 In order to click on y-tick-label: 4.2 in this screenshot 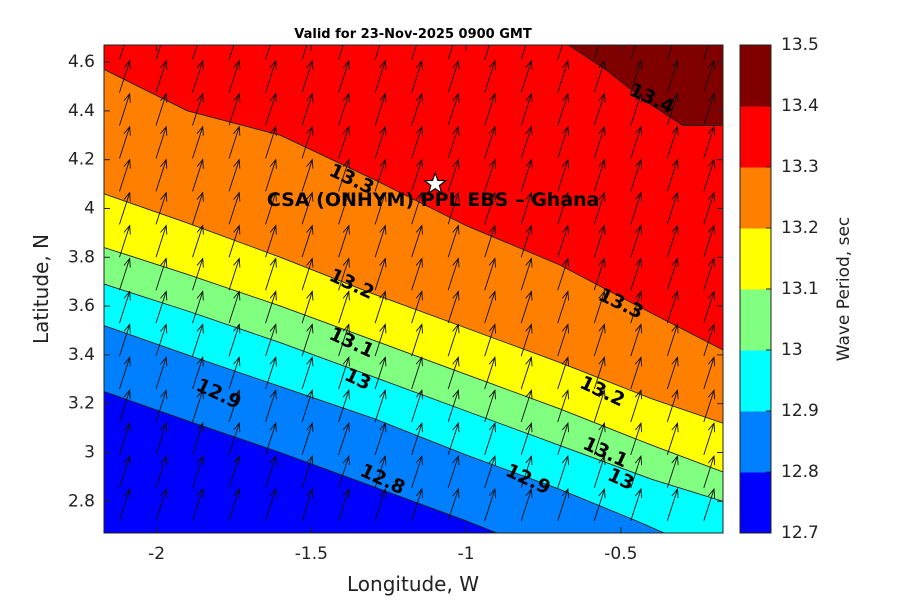, I will do `click(81, 160)`.